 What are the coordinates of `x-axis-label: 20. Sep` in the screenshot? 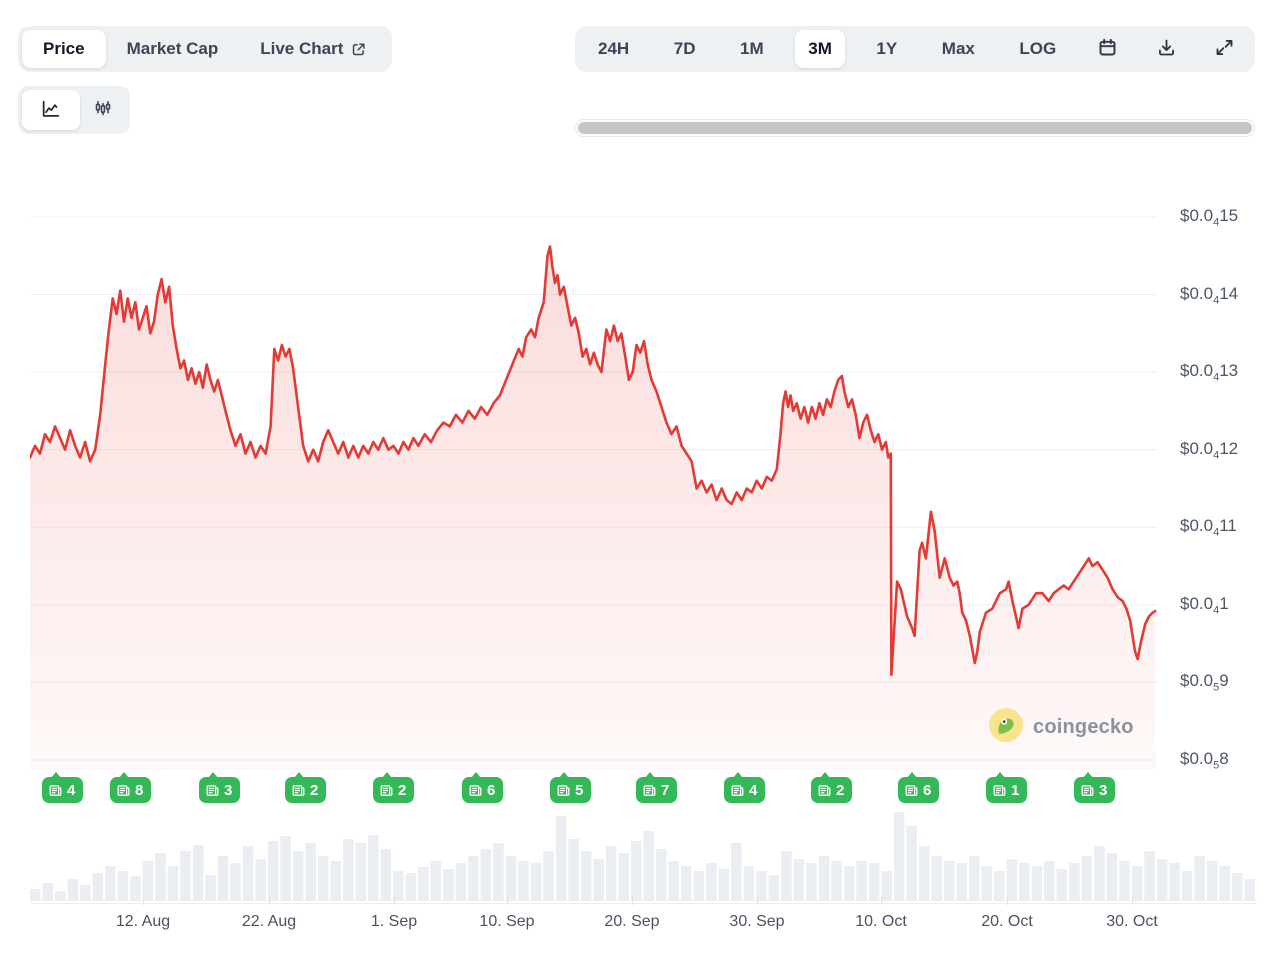 It's located at (632, 921).